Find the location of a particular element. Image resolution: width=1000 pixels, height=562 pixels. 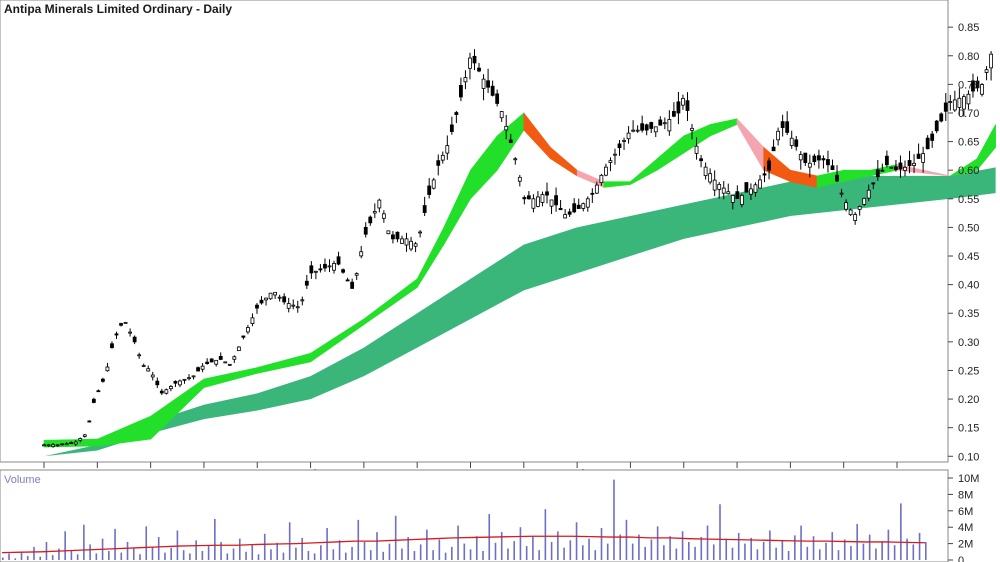

x-tick-label: Jun is located at coordinates (524, 469).